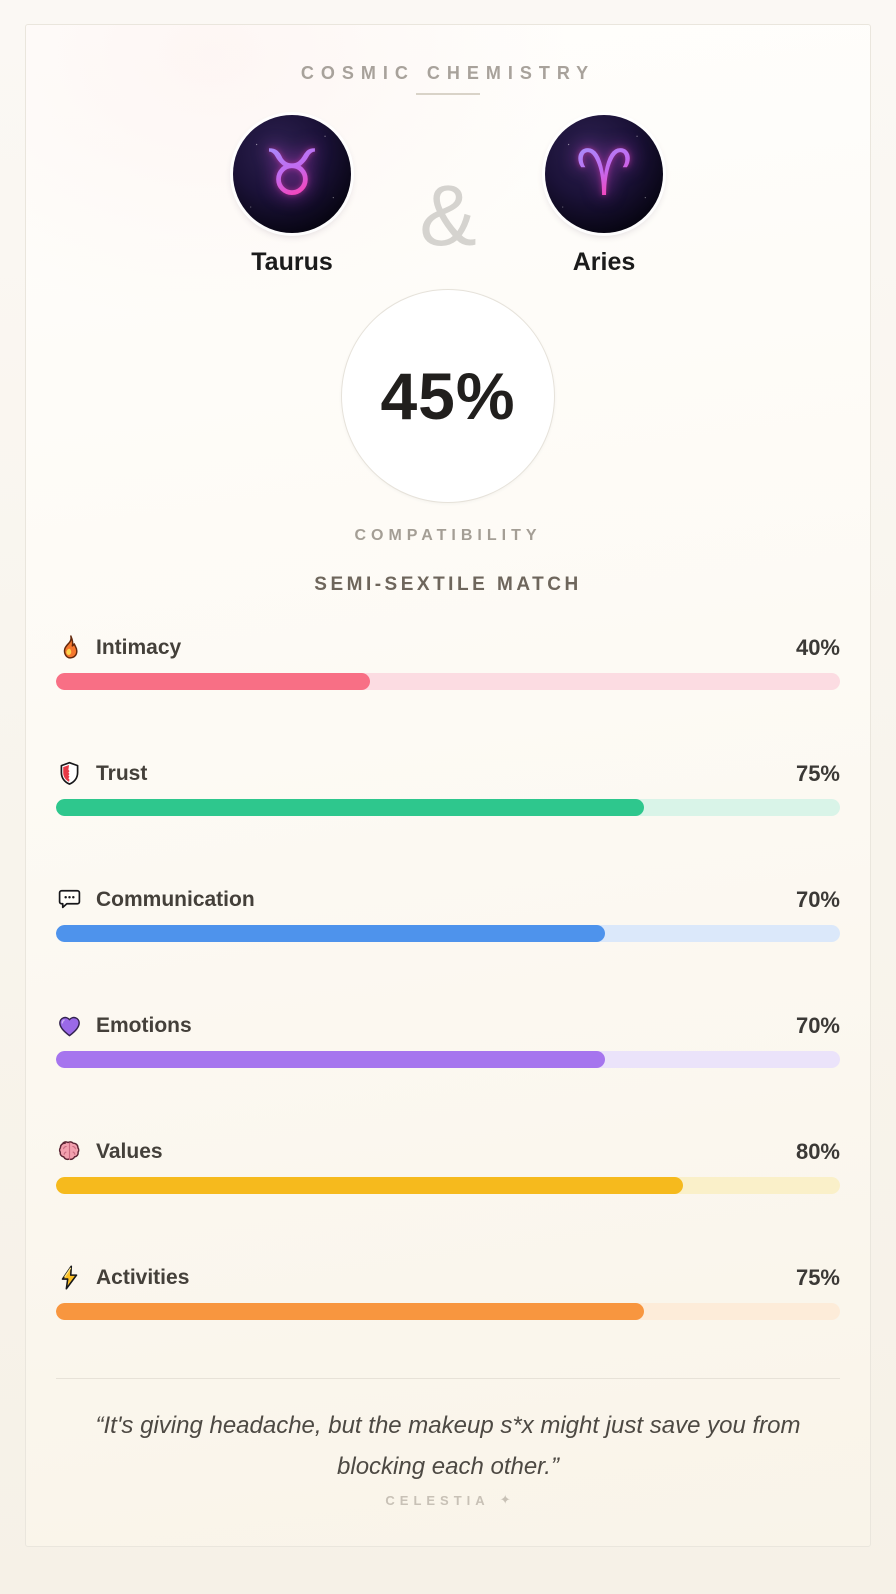  I want to click on emotions-bar-track, so click(448, 1059).